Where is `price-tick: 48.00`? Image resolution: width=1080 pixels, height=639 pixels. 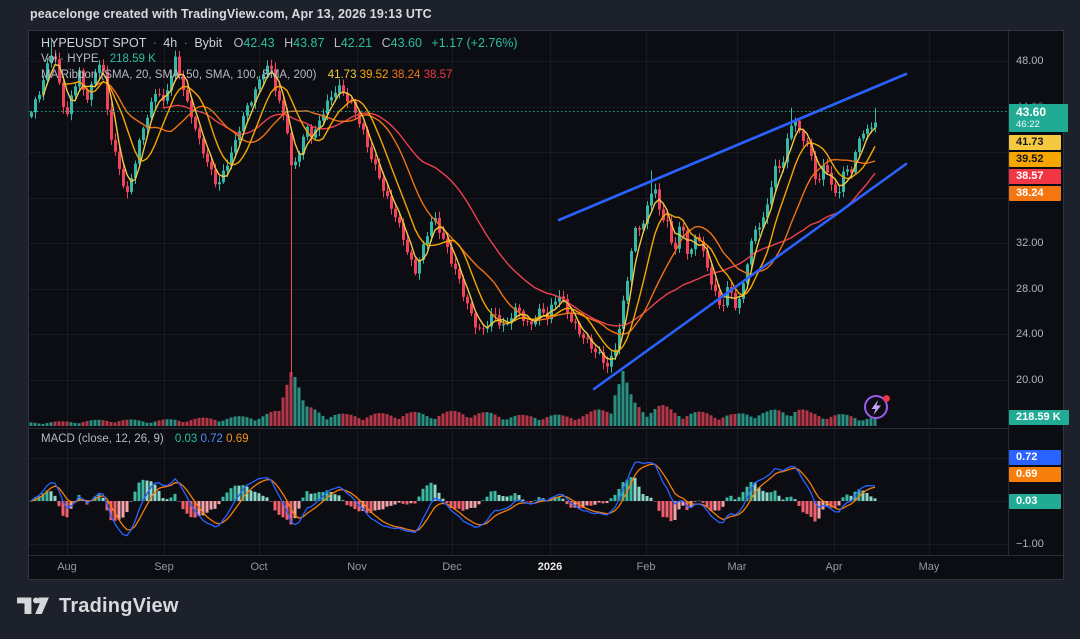 price-tick: 48.00 is located at coordinates (1030, 61).